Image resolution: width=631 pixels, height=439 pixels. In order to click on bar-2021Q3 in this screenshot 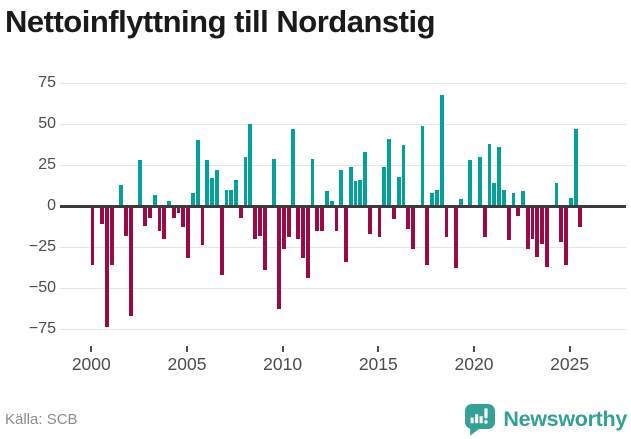, I will do `click(503, 197)`.